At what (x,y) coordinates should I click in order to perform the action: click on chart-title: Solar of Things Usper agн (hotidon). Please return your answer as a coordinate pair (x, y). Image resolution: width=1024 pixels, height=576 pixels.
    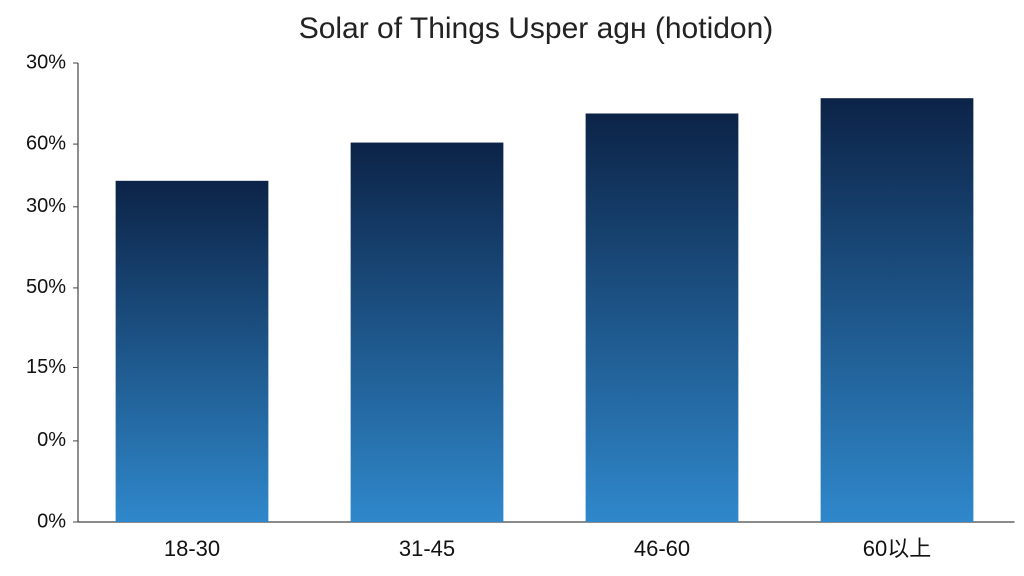
    Looking at the image, I should click on (536, 28).